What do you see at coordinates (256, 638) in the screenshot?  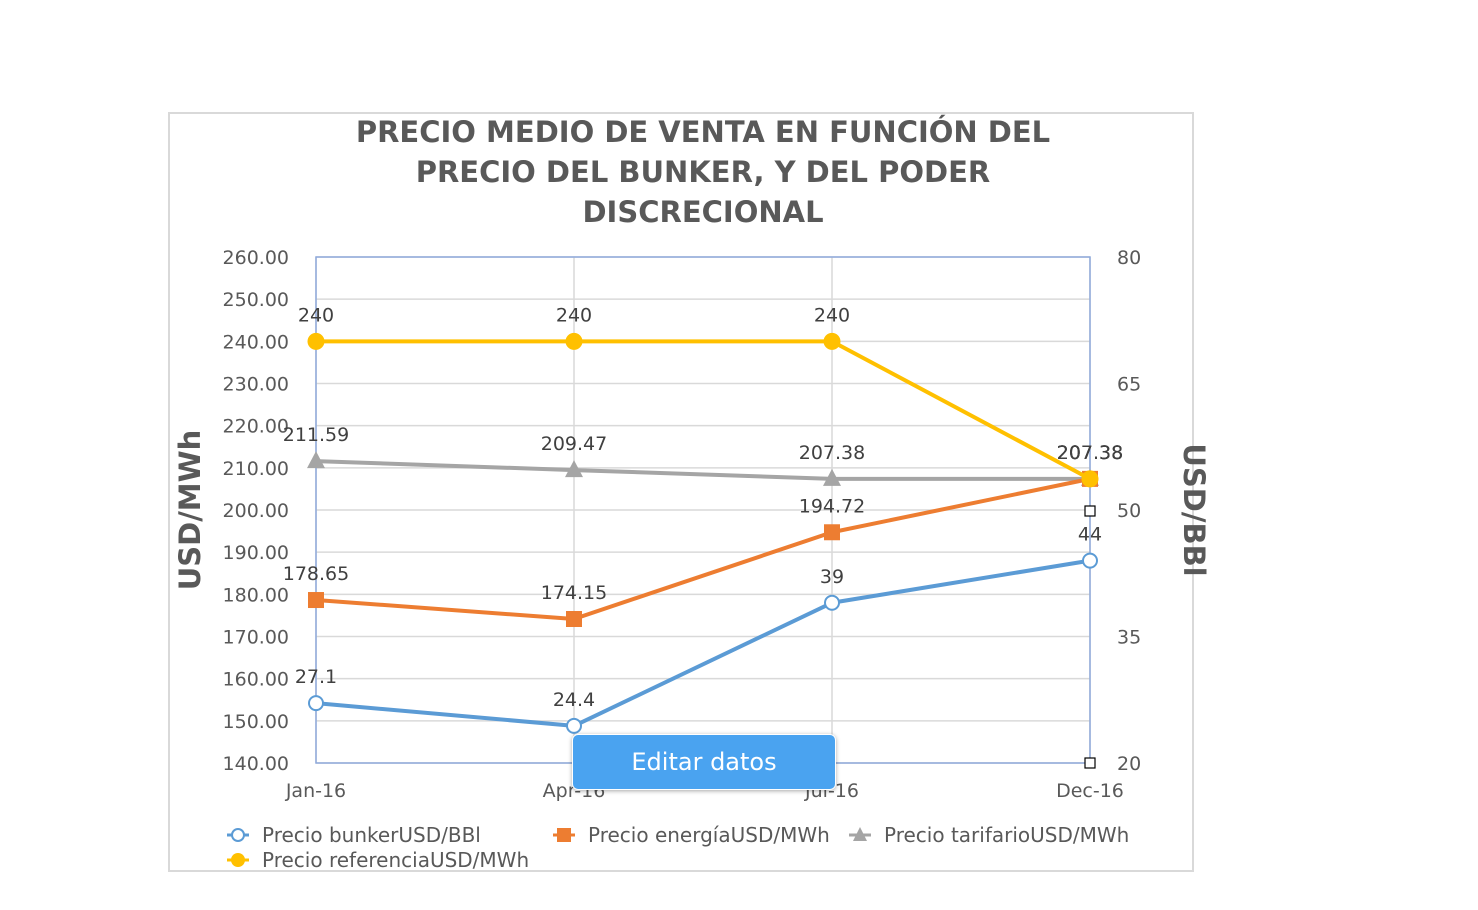 I see `y-left-tick-label: 170.00` at bounding box center [256, 638].